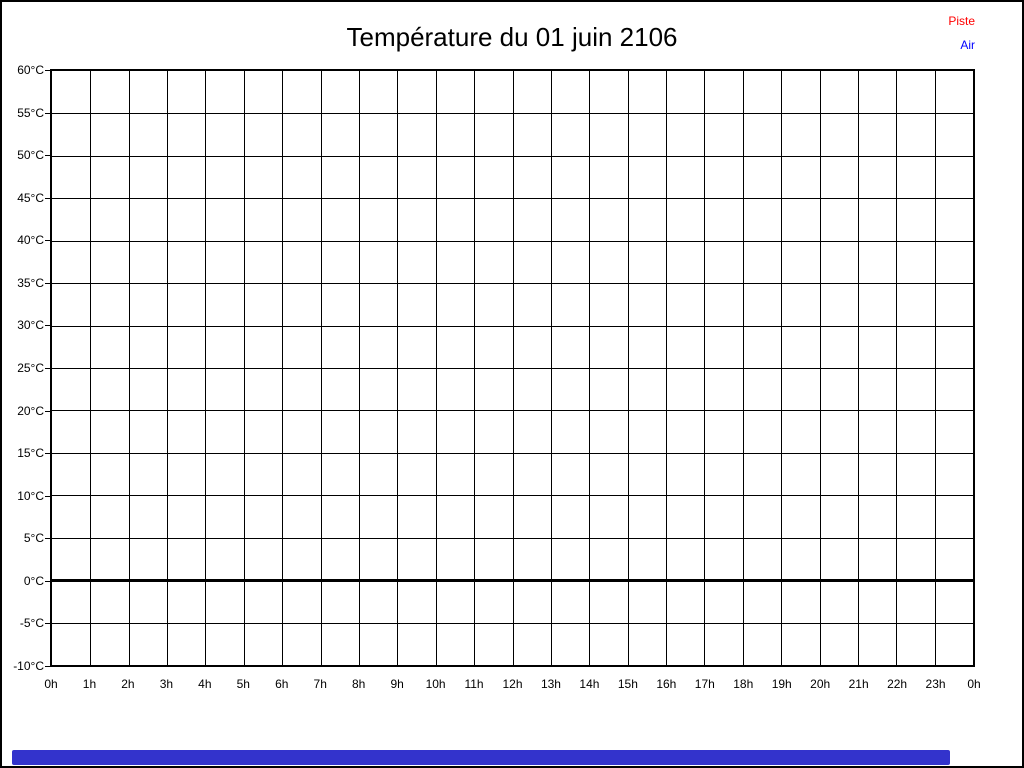  I want to click on x-axis-tick-label: 4h, so click(205, 684).